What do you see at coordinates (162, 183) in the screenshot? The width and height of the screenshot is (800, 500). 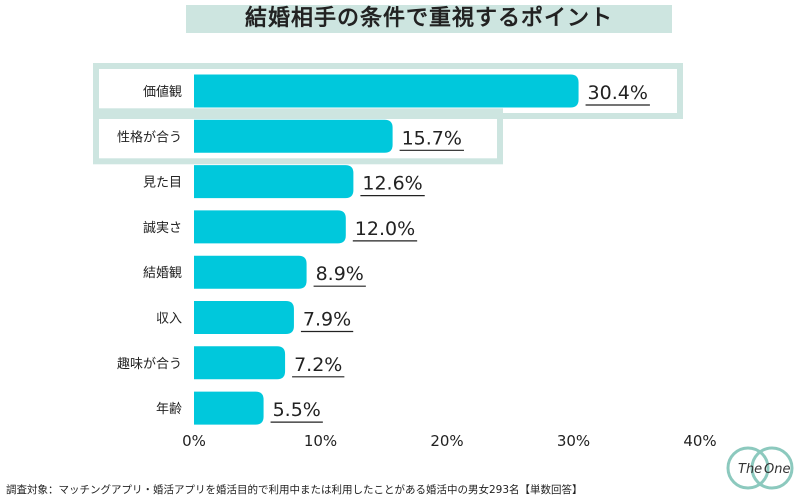 I see `category-label: 見た目` at bounding box center [162, 183].